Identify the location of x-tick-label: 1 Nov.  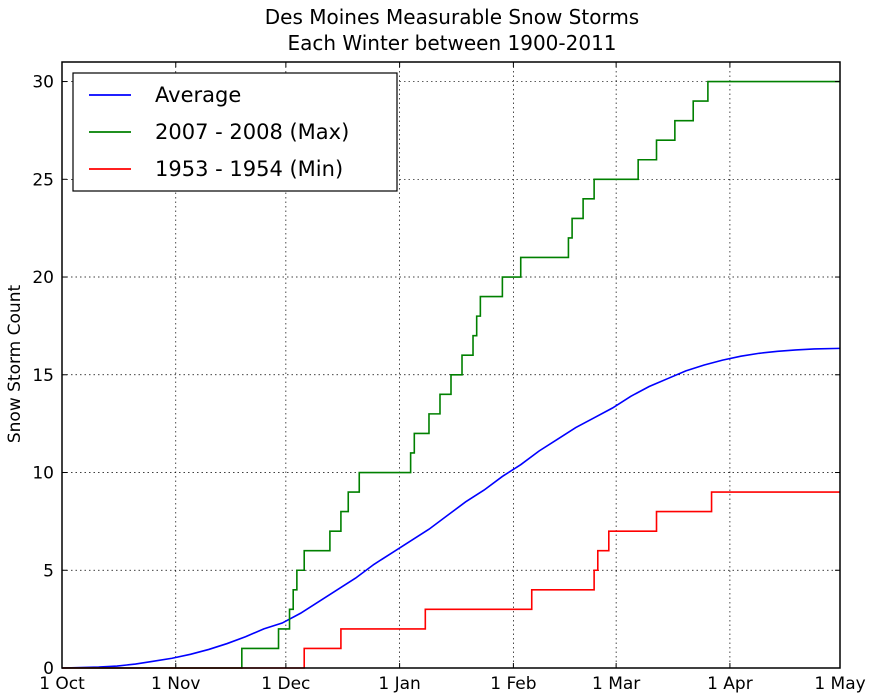
(175, 684).